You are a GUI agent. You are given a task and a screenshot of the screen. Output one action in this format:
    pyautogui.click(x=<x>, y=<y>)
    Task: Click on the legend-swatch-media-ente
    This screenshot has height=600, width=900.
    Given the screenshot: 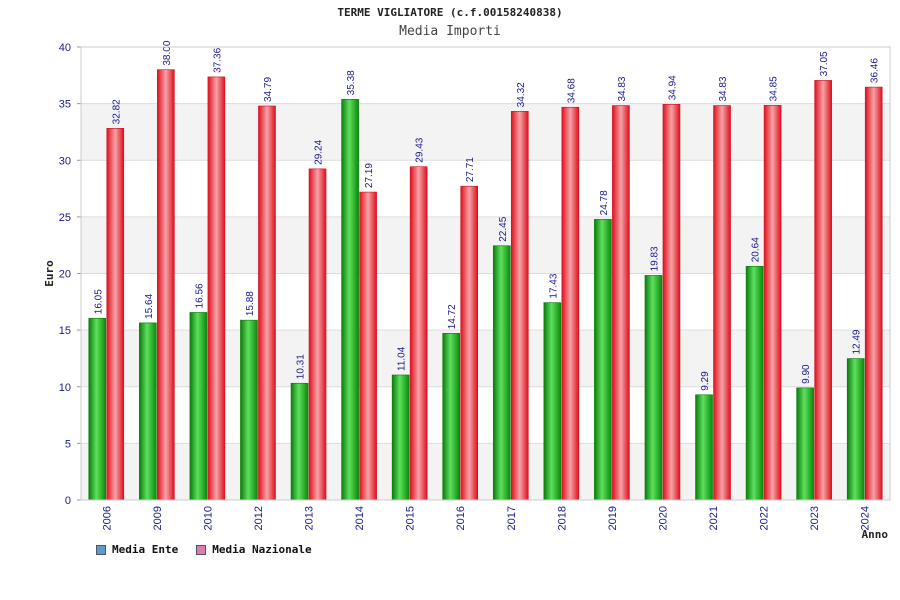 What is the action you would take?
    pyautogui.click(x=101, y=549)
    